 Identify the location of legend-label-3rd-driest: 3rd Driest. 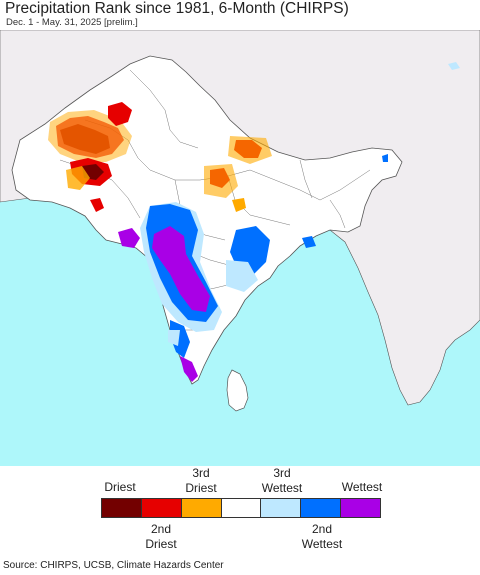
(201, 480).